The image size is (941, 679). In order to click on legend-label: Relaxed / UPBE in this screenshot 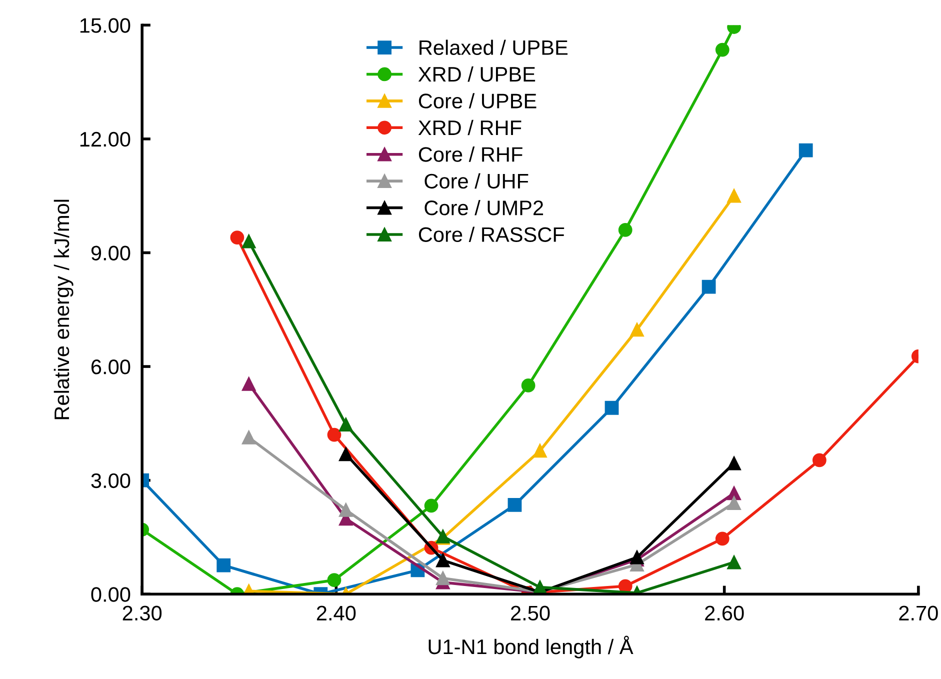, I will do `click(494, 48)`.